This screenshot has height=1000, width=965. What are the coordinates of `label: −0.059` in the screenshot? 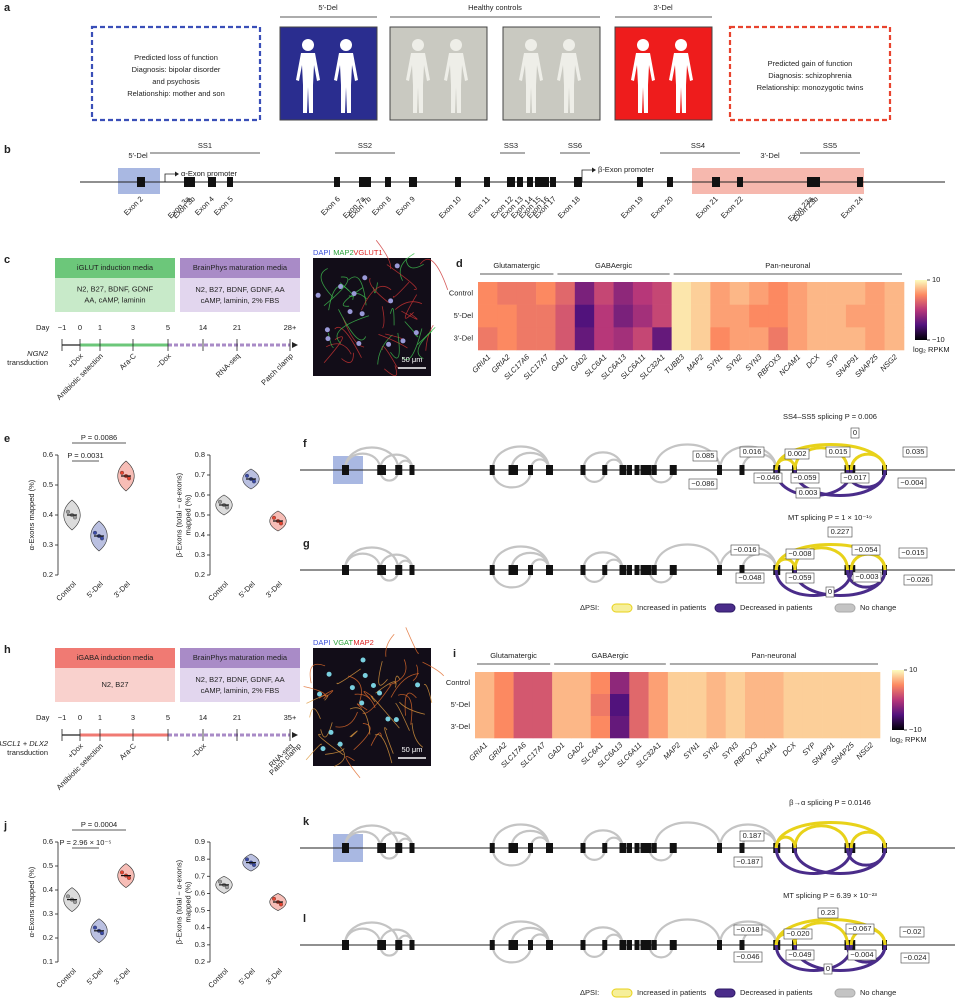 It's located at (799, 577).